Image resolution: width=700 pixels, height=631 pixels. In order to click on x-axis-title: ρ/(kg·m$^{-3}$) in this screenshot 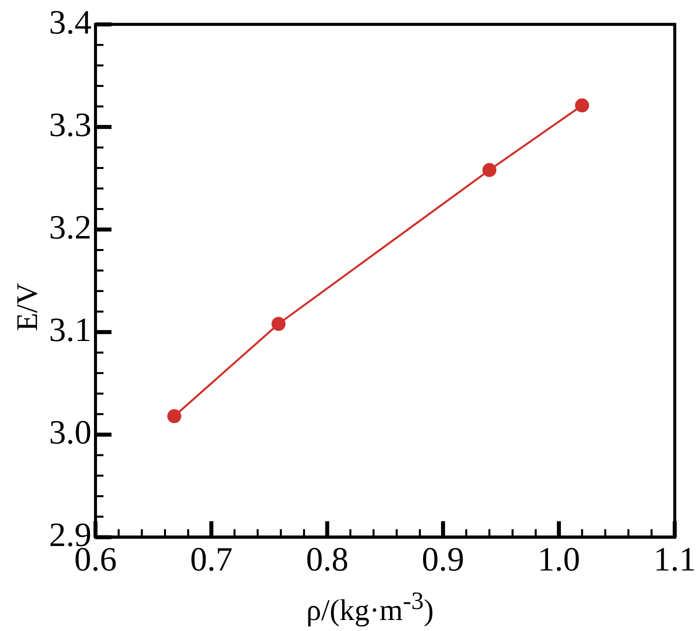, I will do `click(370, 608)`.